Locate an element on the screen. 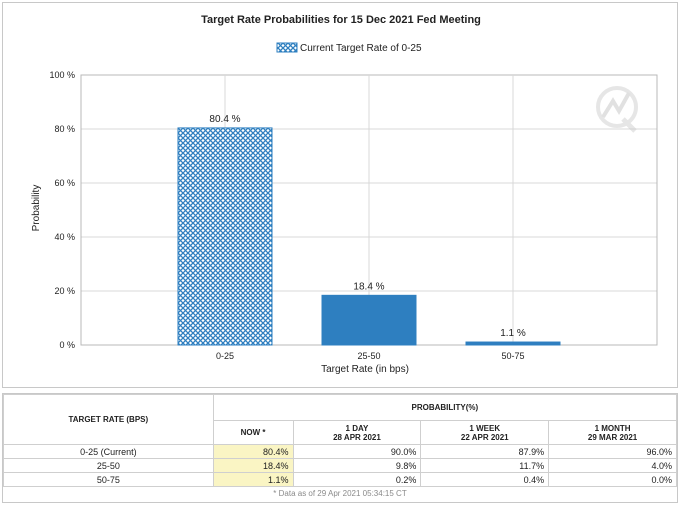  column-header-2: 1 WEEK 22 APR 2021 is located at coordinates (485, 432).